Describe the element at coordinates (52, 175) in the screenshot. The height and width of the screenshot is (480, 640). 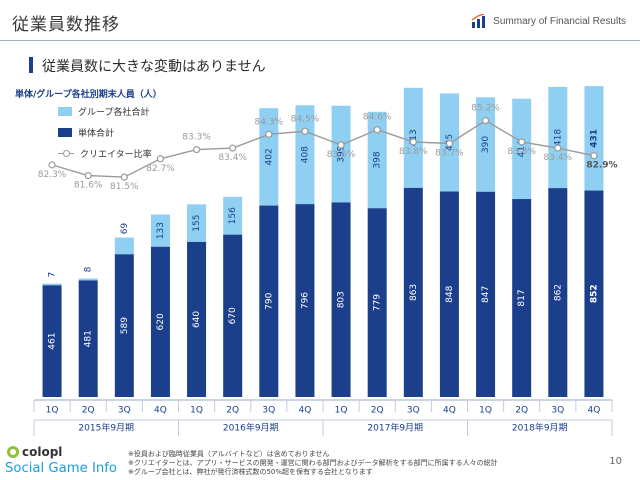
I see `ratio-label: 82.3%` at that location.